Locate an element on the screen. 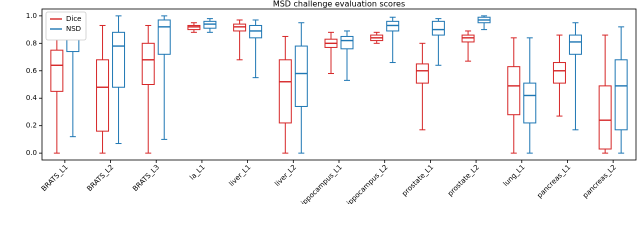  y-tick-label: 0.2 is located at coordinates (31, 126).